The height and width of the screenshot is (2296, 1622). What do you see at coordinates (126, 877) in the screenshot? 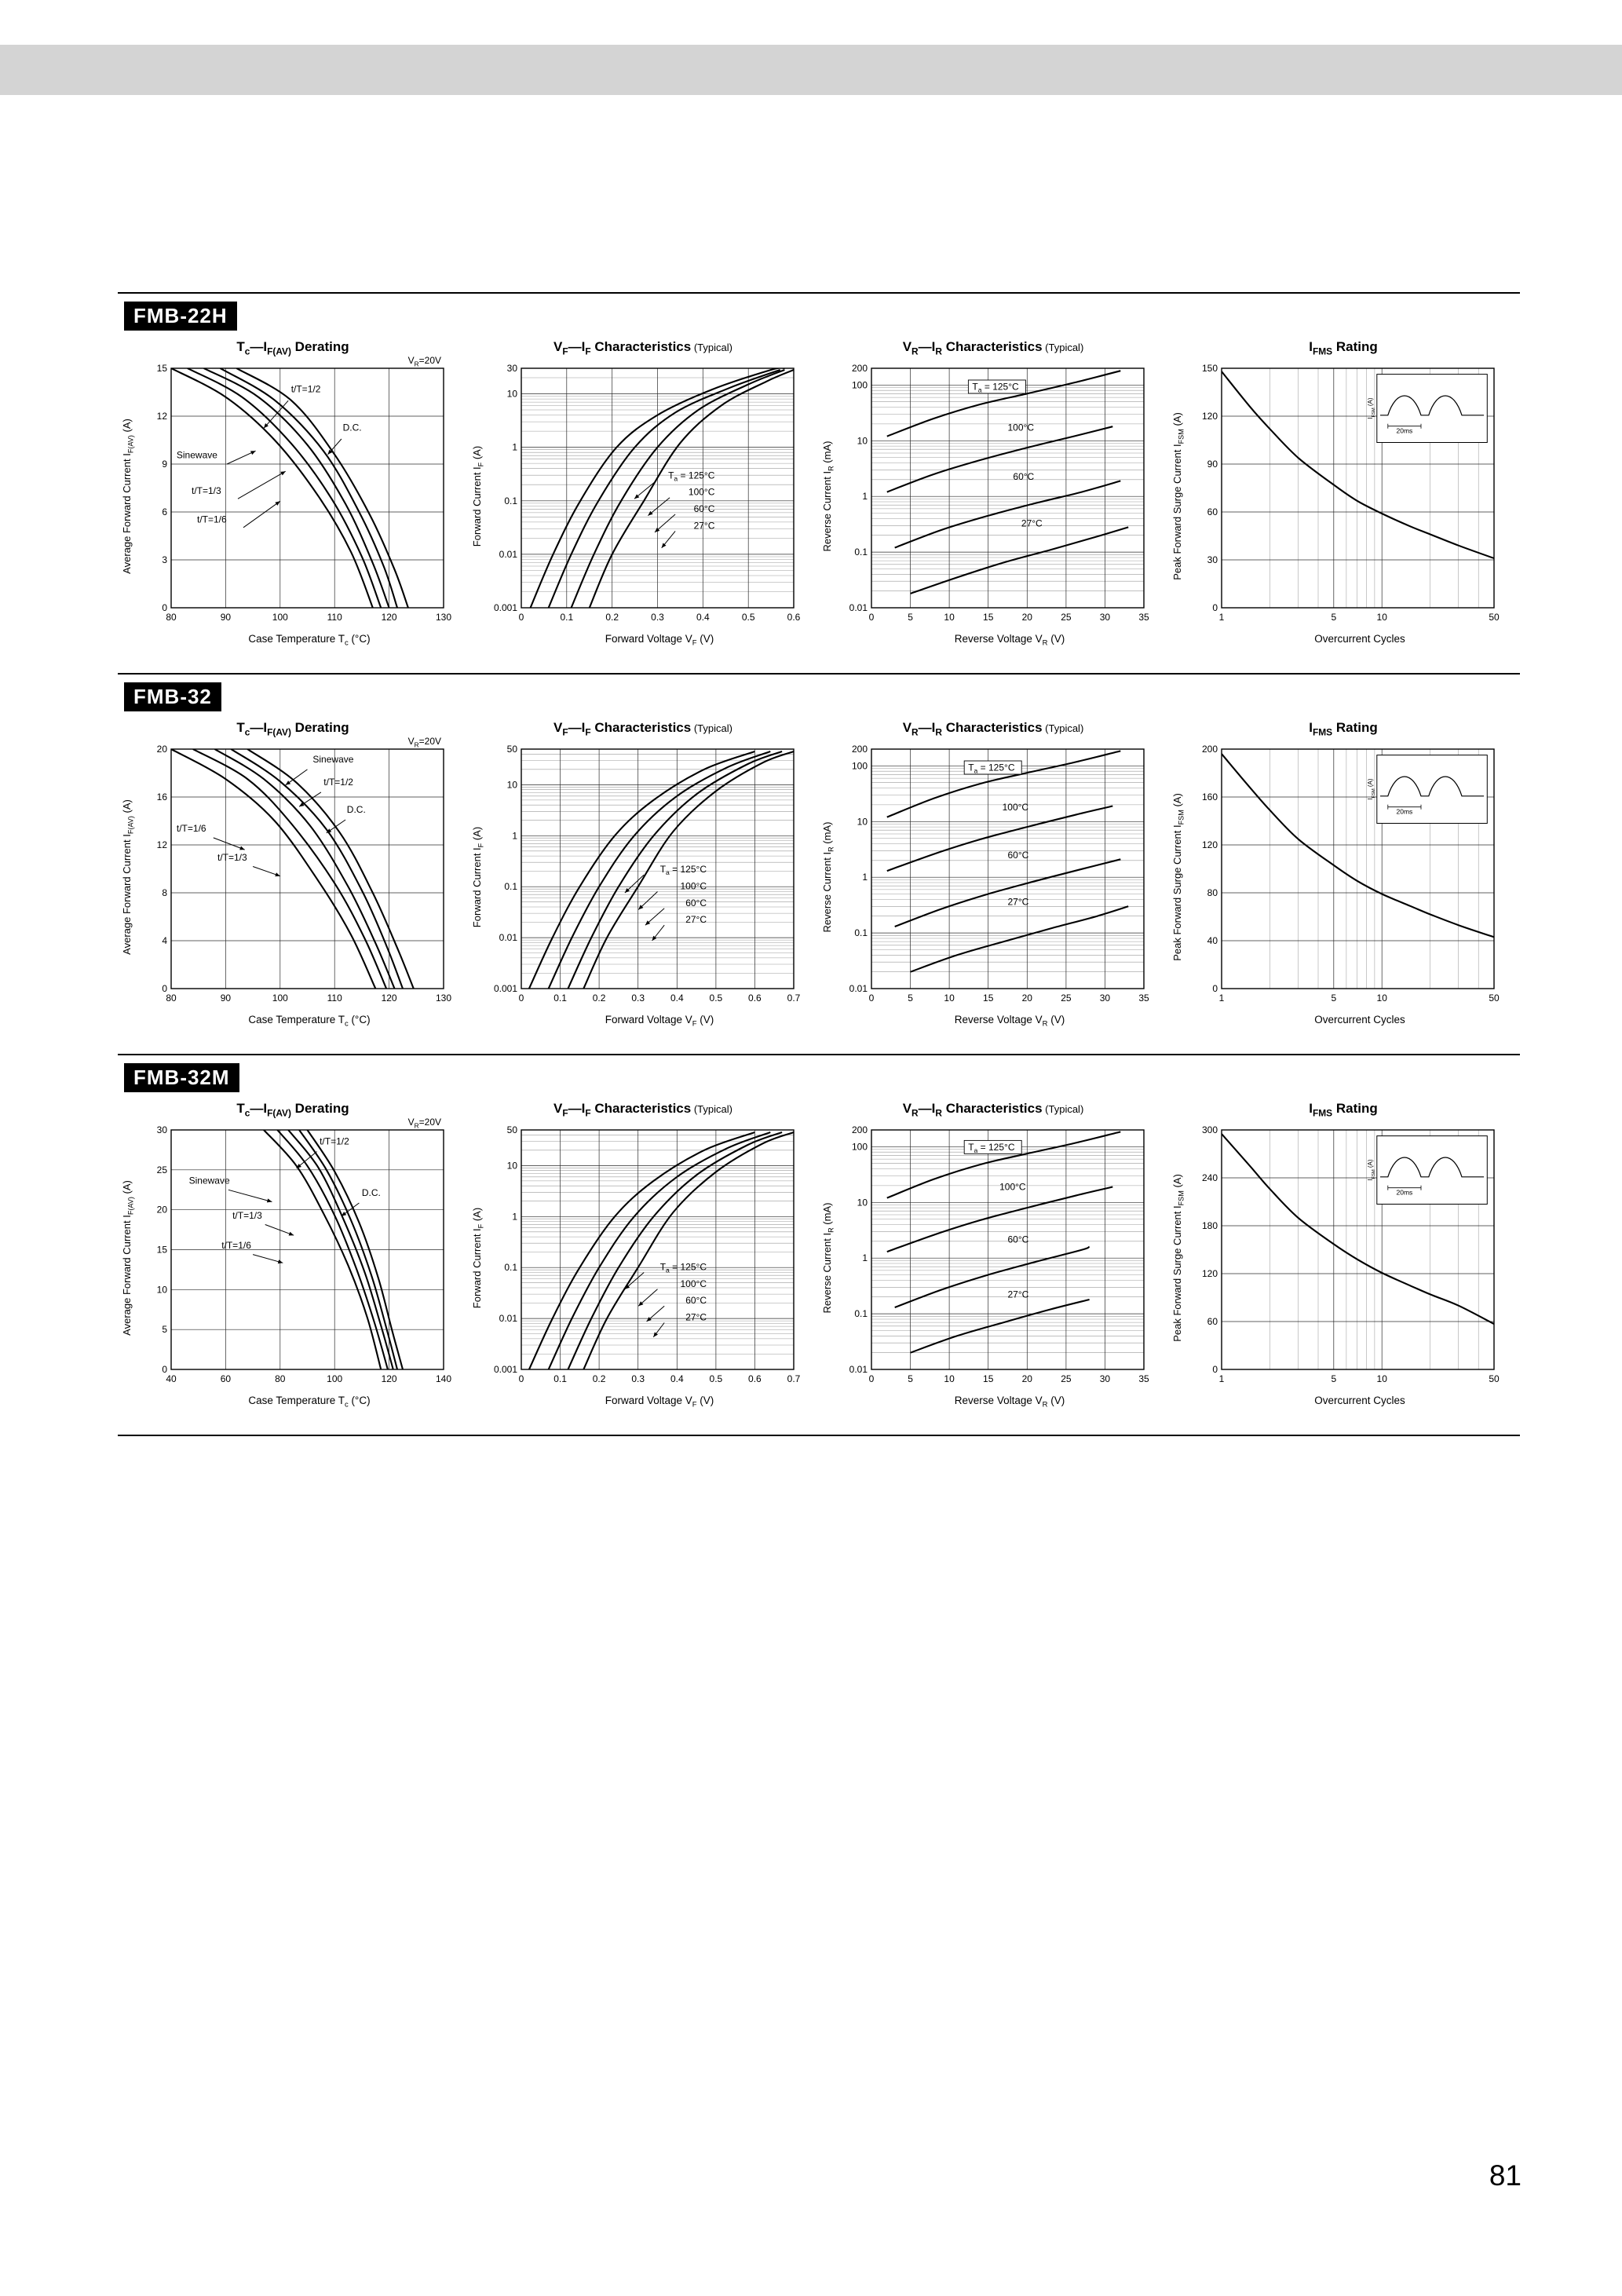
I see `y-axis-label: Average Forward Current IF(AV) (A)` at bounding box center [126, 877].